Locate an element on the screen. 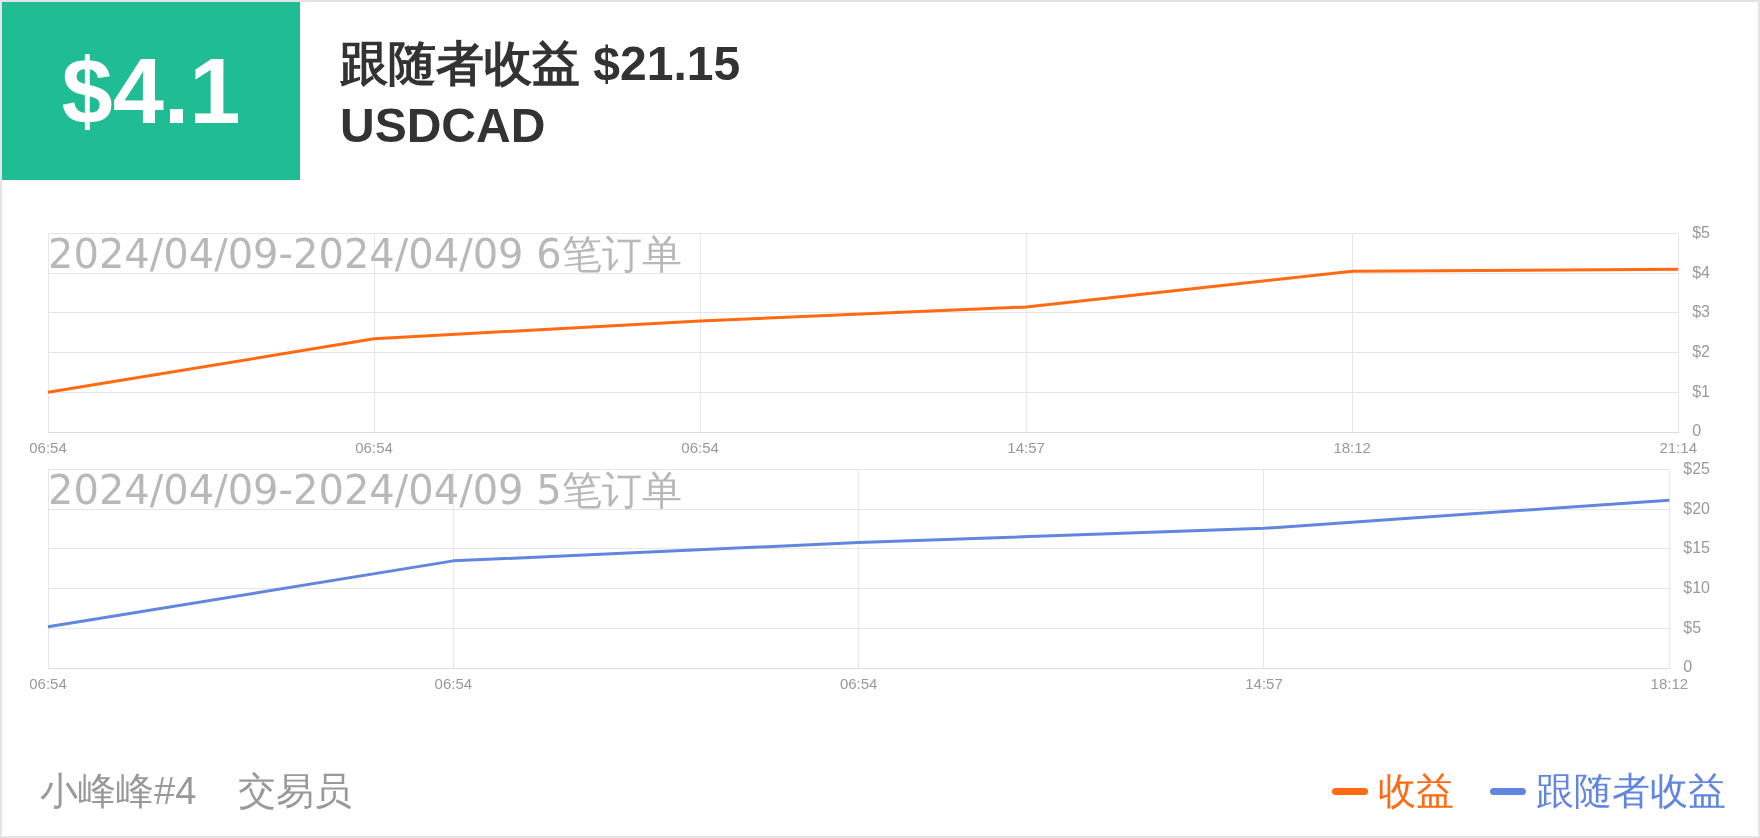  y-tick-label: $15 is located at coordinates (1697, 548).